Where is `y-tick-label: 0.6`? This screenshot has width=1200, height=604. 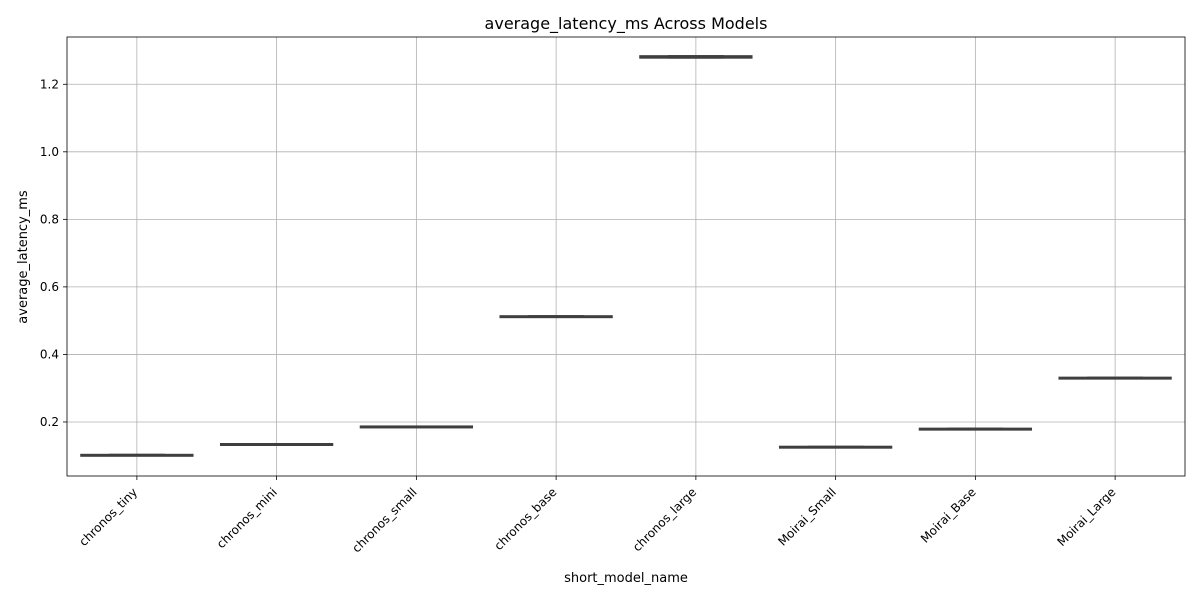 y-tick-label: 0.6 is located at coordinates (49, 287).